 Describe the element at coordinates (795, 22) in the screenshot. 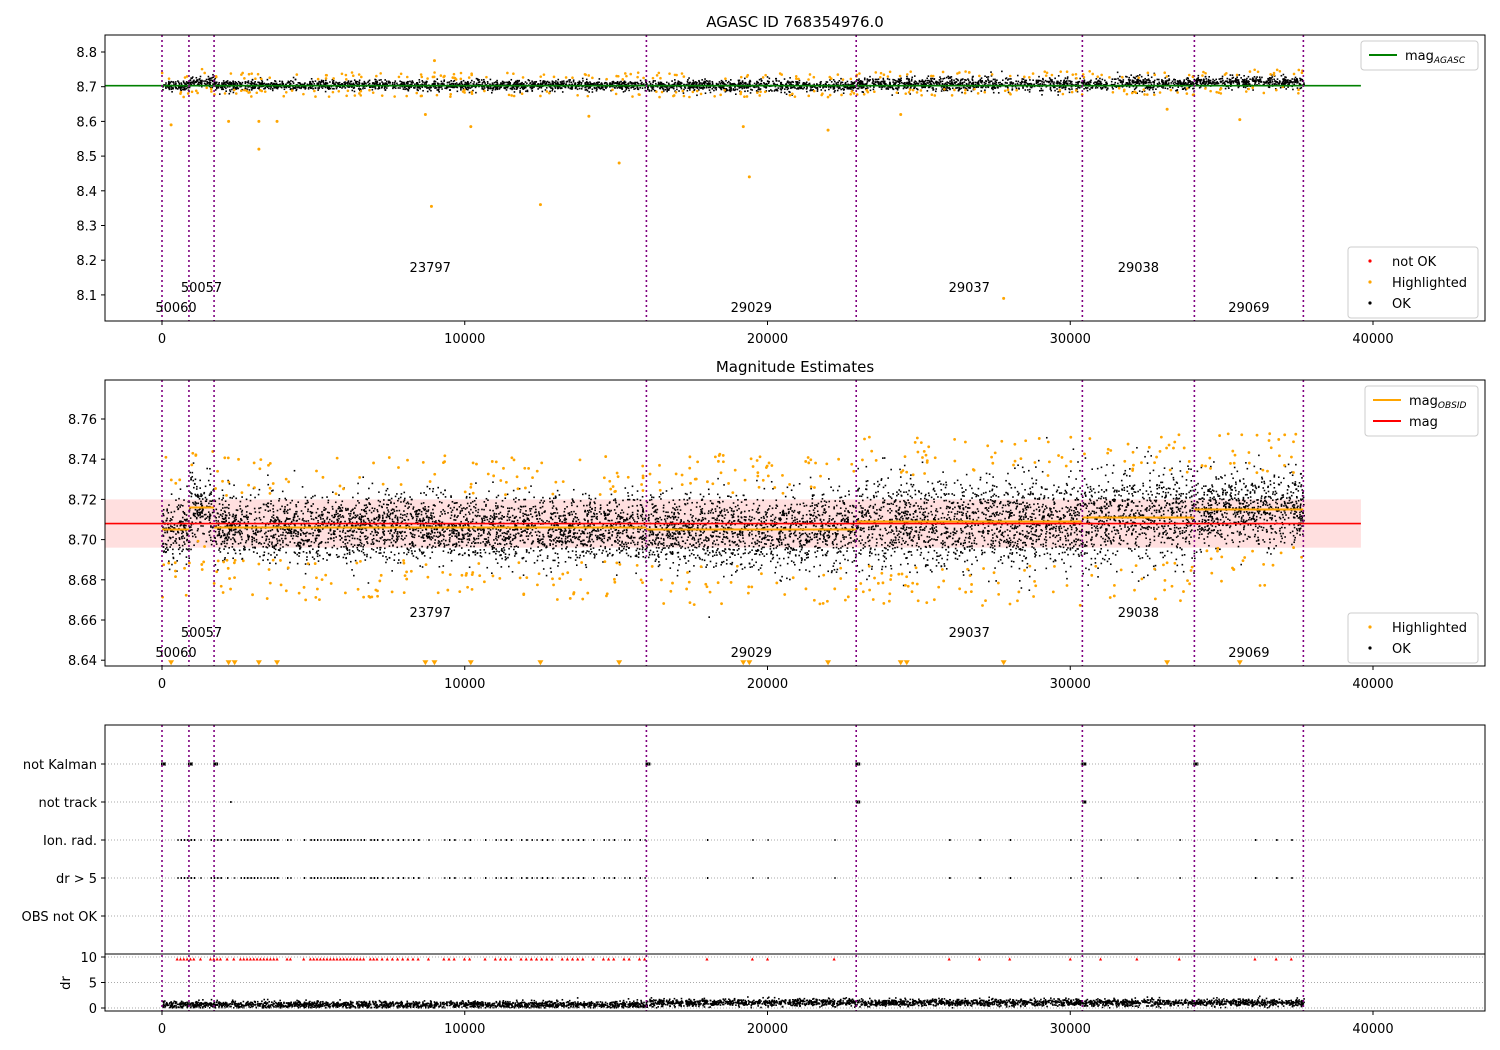

I see `chart-title: AGASC ID 768354976.0` at that location.